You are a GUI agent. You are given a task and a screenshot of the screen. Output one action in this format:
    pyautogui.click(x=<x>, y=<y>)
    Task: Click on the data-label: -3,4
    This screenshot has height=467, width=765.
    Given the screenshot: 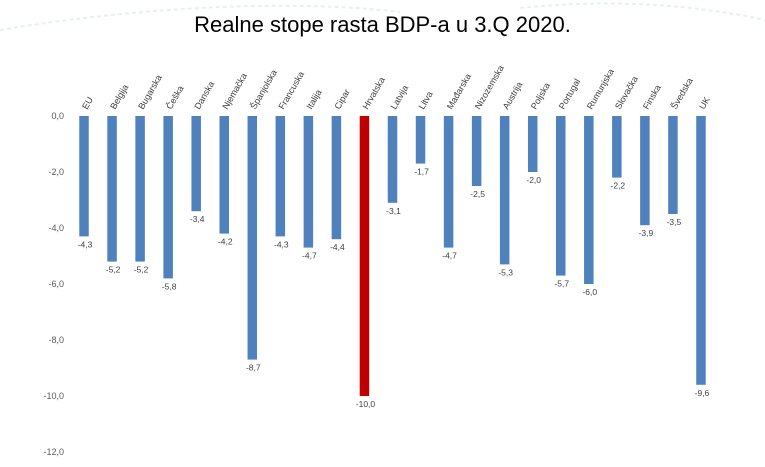 What is the action you would take?
    pyautogui.click(x=197, y=219)
    